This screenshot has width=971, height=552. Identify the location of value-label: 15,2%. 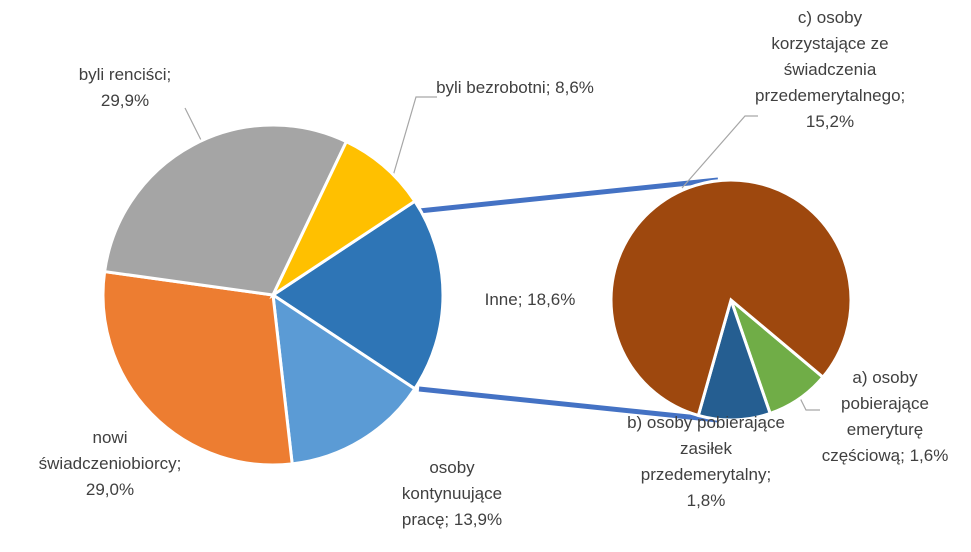
(830, 121).